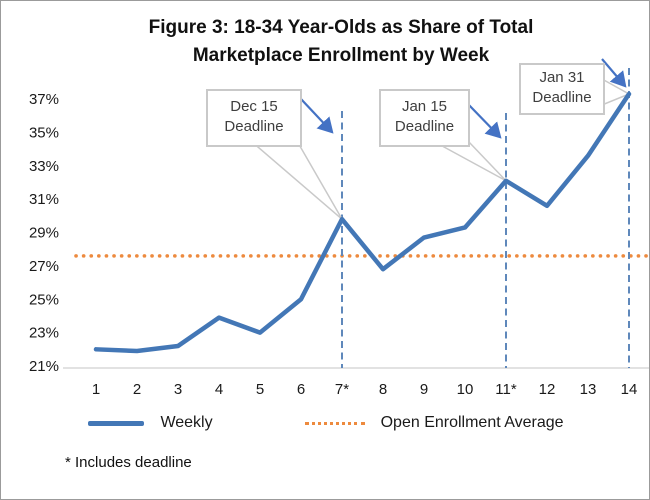  I want to click on y-tick-label: 37%, so click(44, 99).